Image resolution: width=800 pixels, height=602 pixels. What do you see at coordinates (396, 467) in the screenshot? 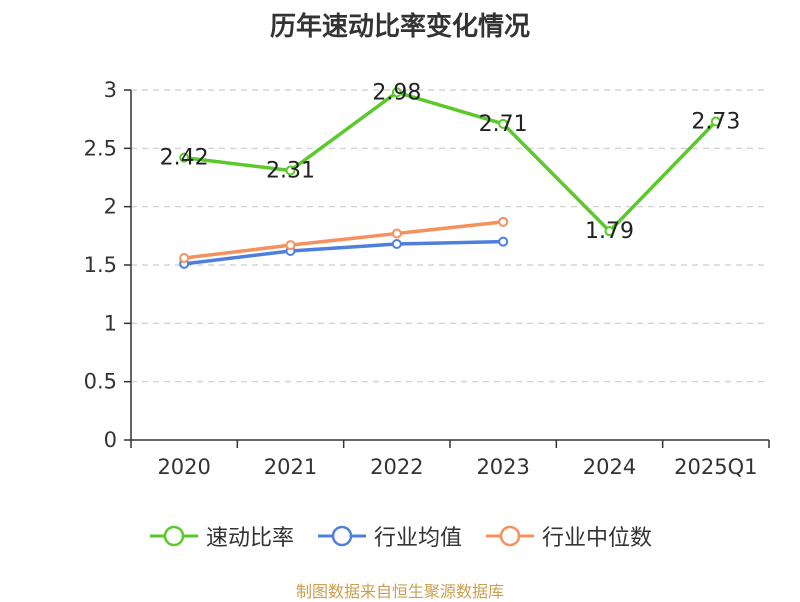
I see `x-tick-label: 2022` at bounding box center [396, 467].